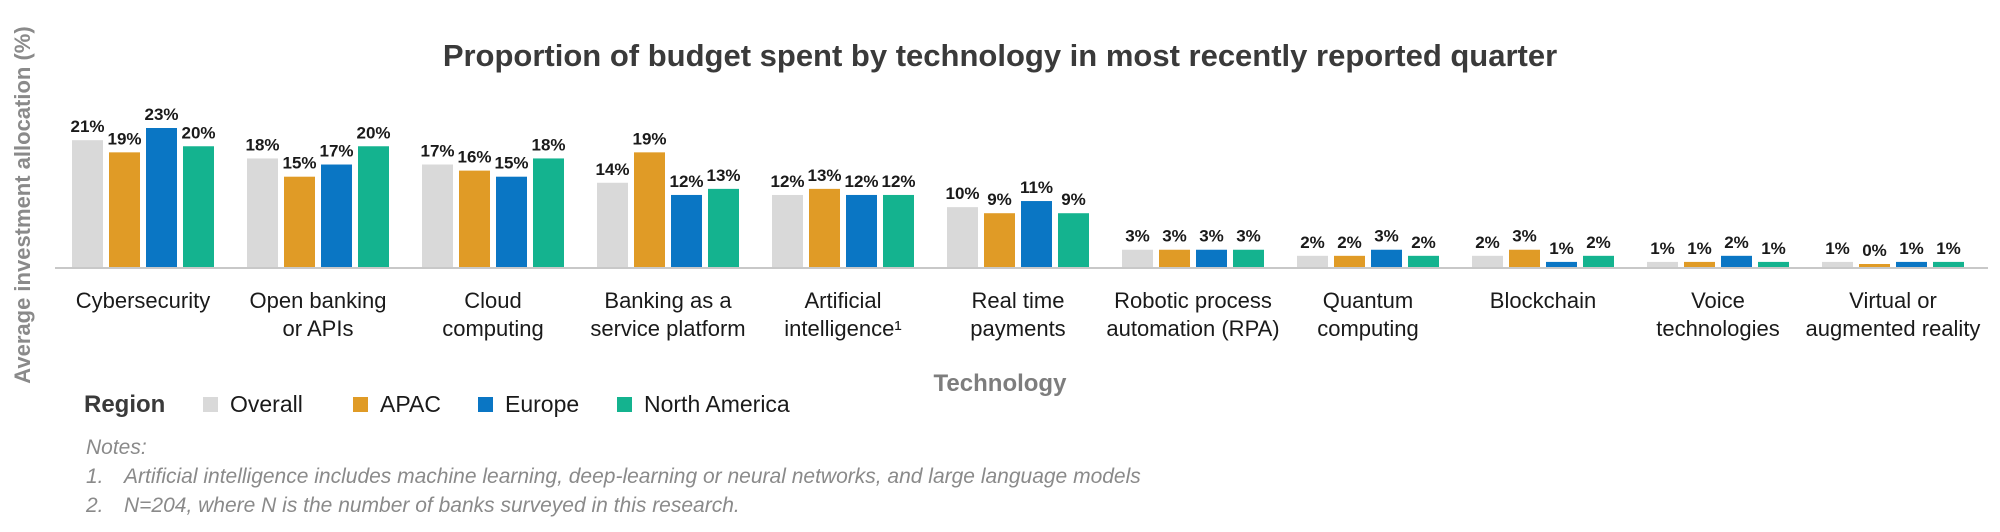 This screenshot has height=532, width=2000. I want to click on category-label: intelligence¹, so click(842, 328).